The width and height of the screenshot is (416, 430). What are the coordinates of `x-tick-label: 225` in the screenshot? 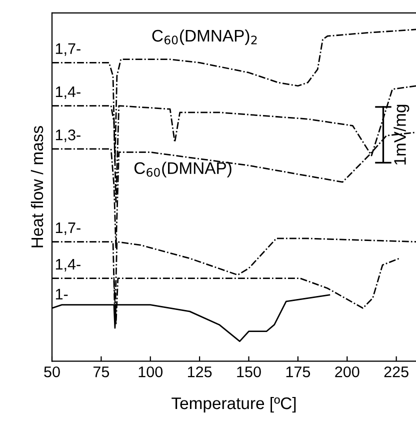 It's located at (396, 372).